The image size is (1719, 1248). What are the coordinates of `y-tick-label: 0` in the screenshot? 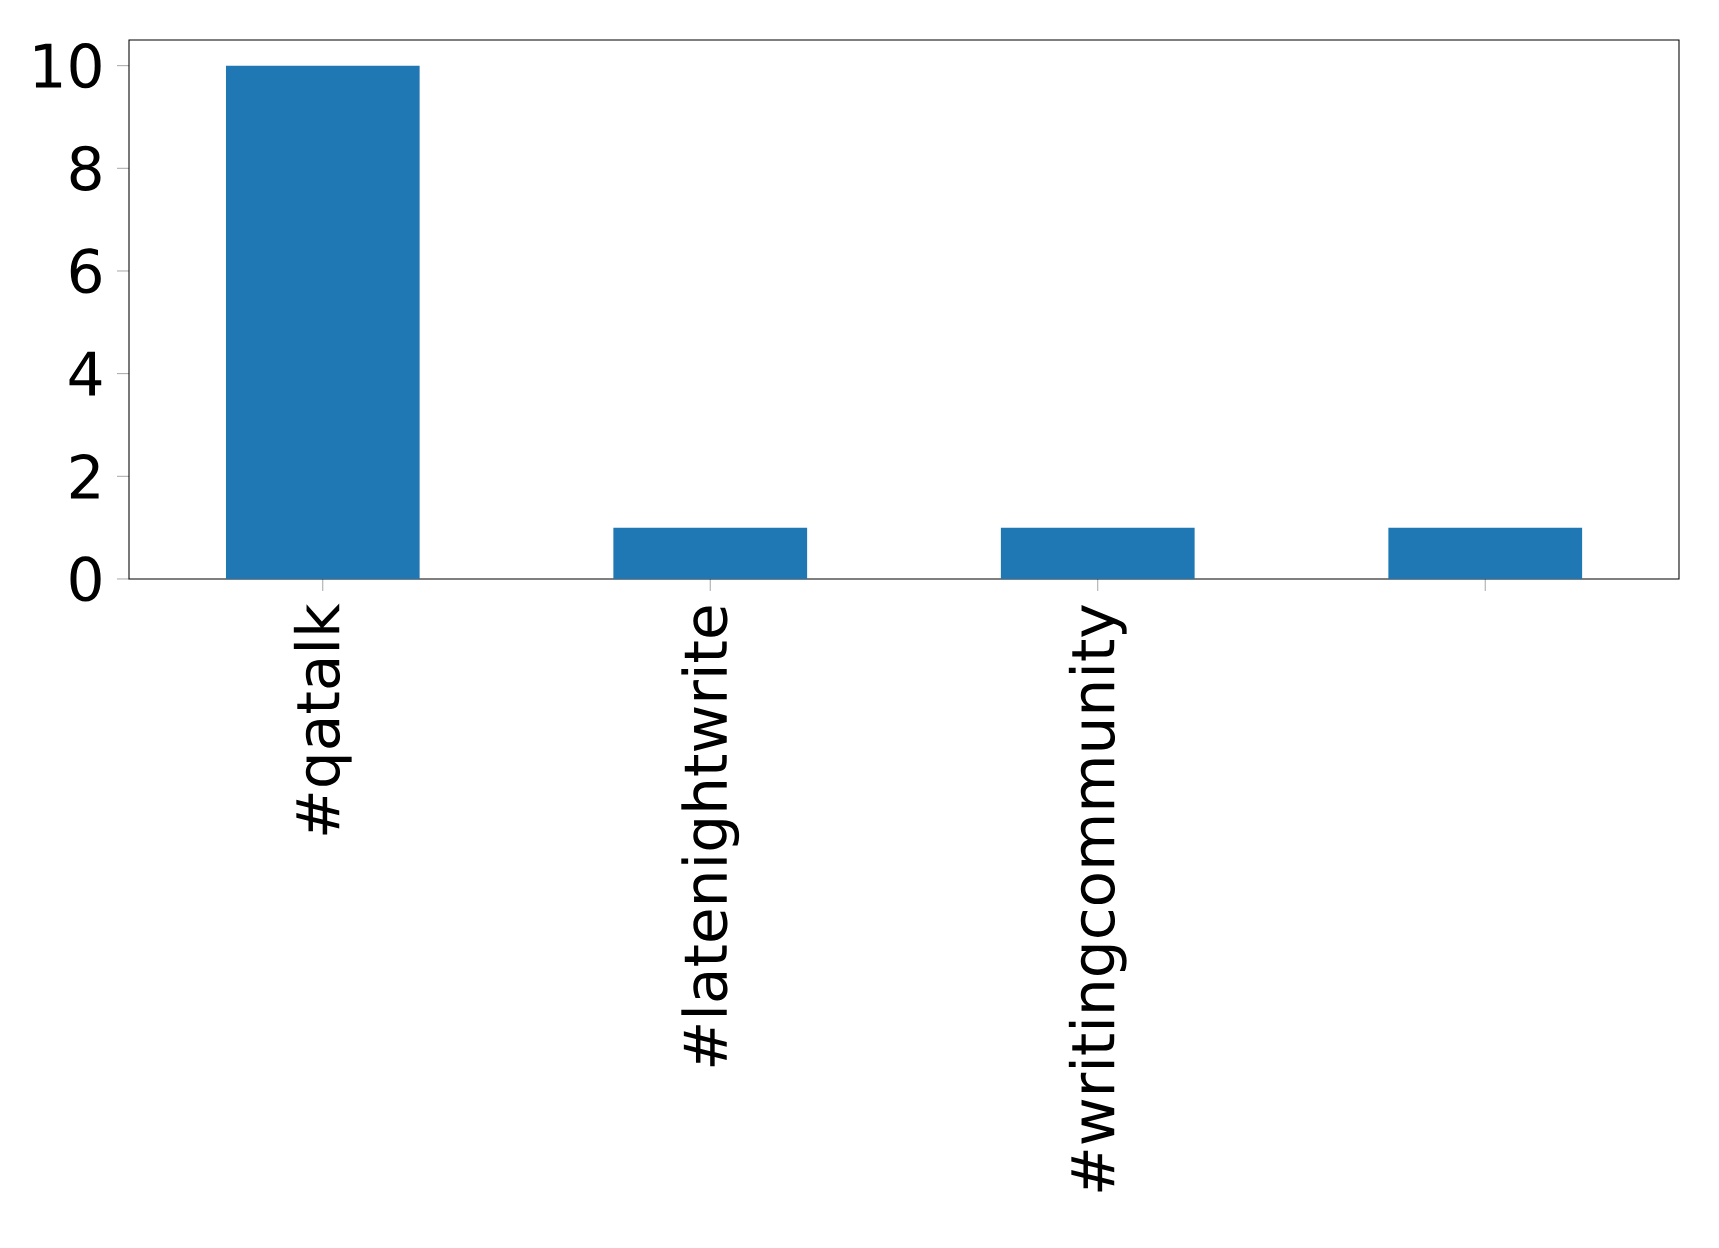 It's located at (85, 579).